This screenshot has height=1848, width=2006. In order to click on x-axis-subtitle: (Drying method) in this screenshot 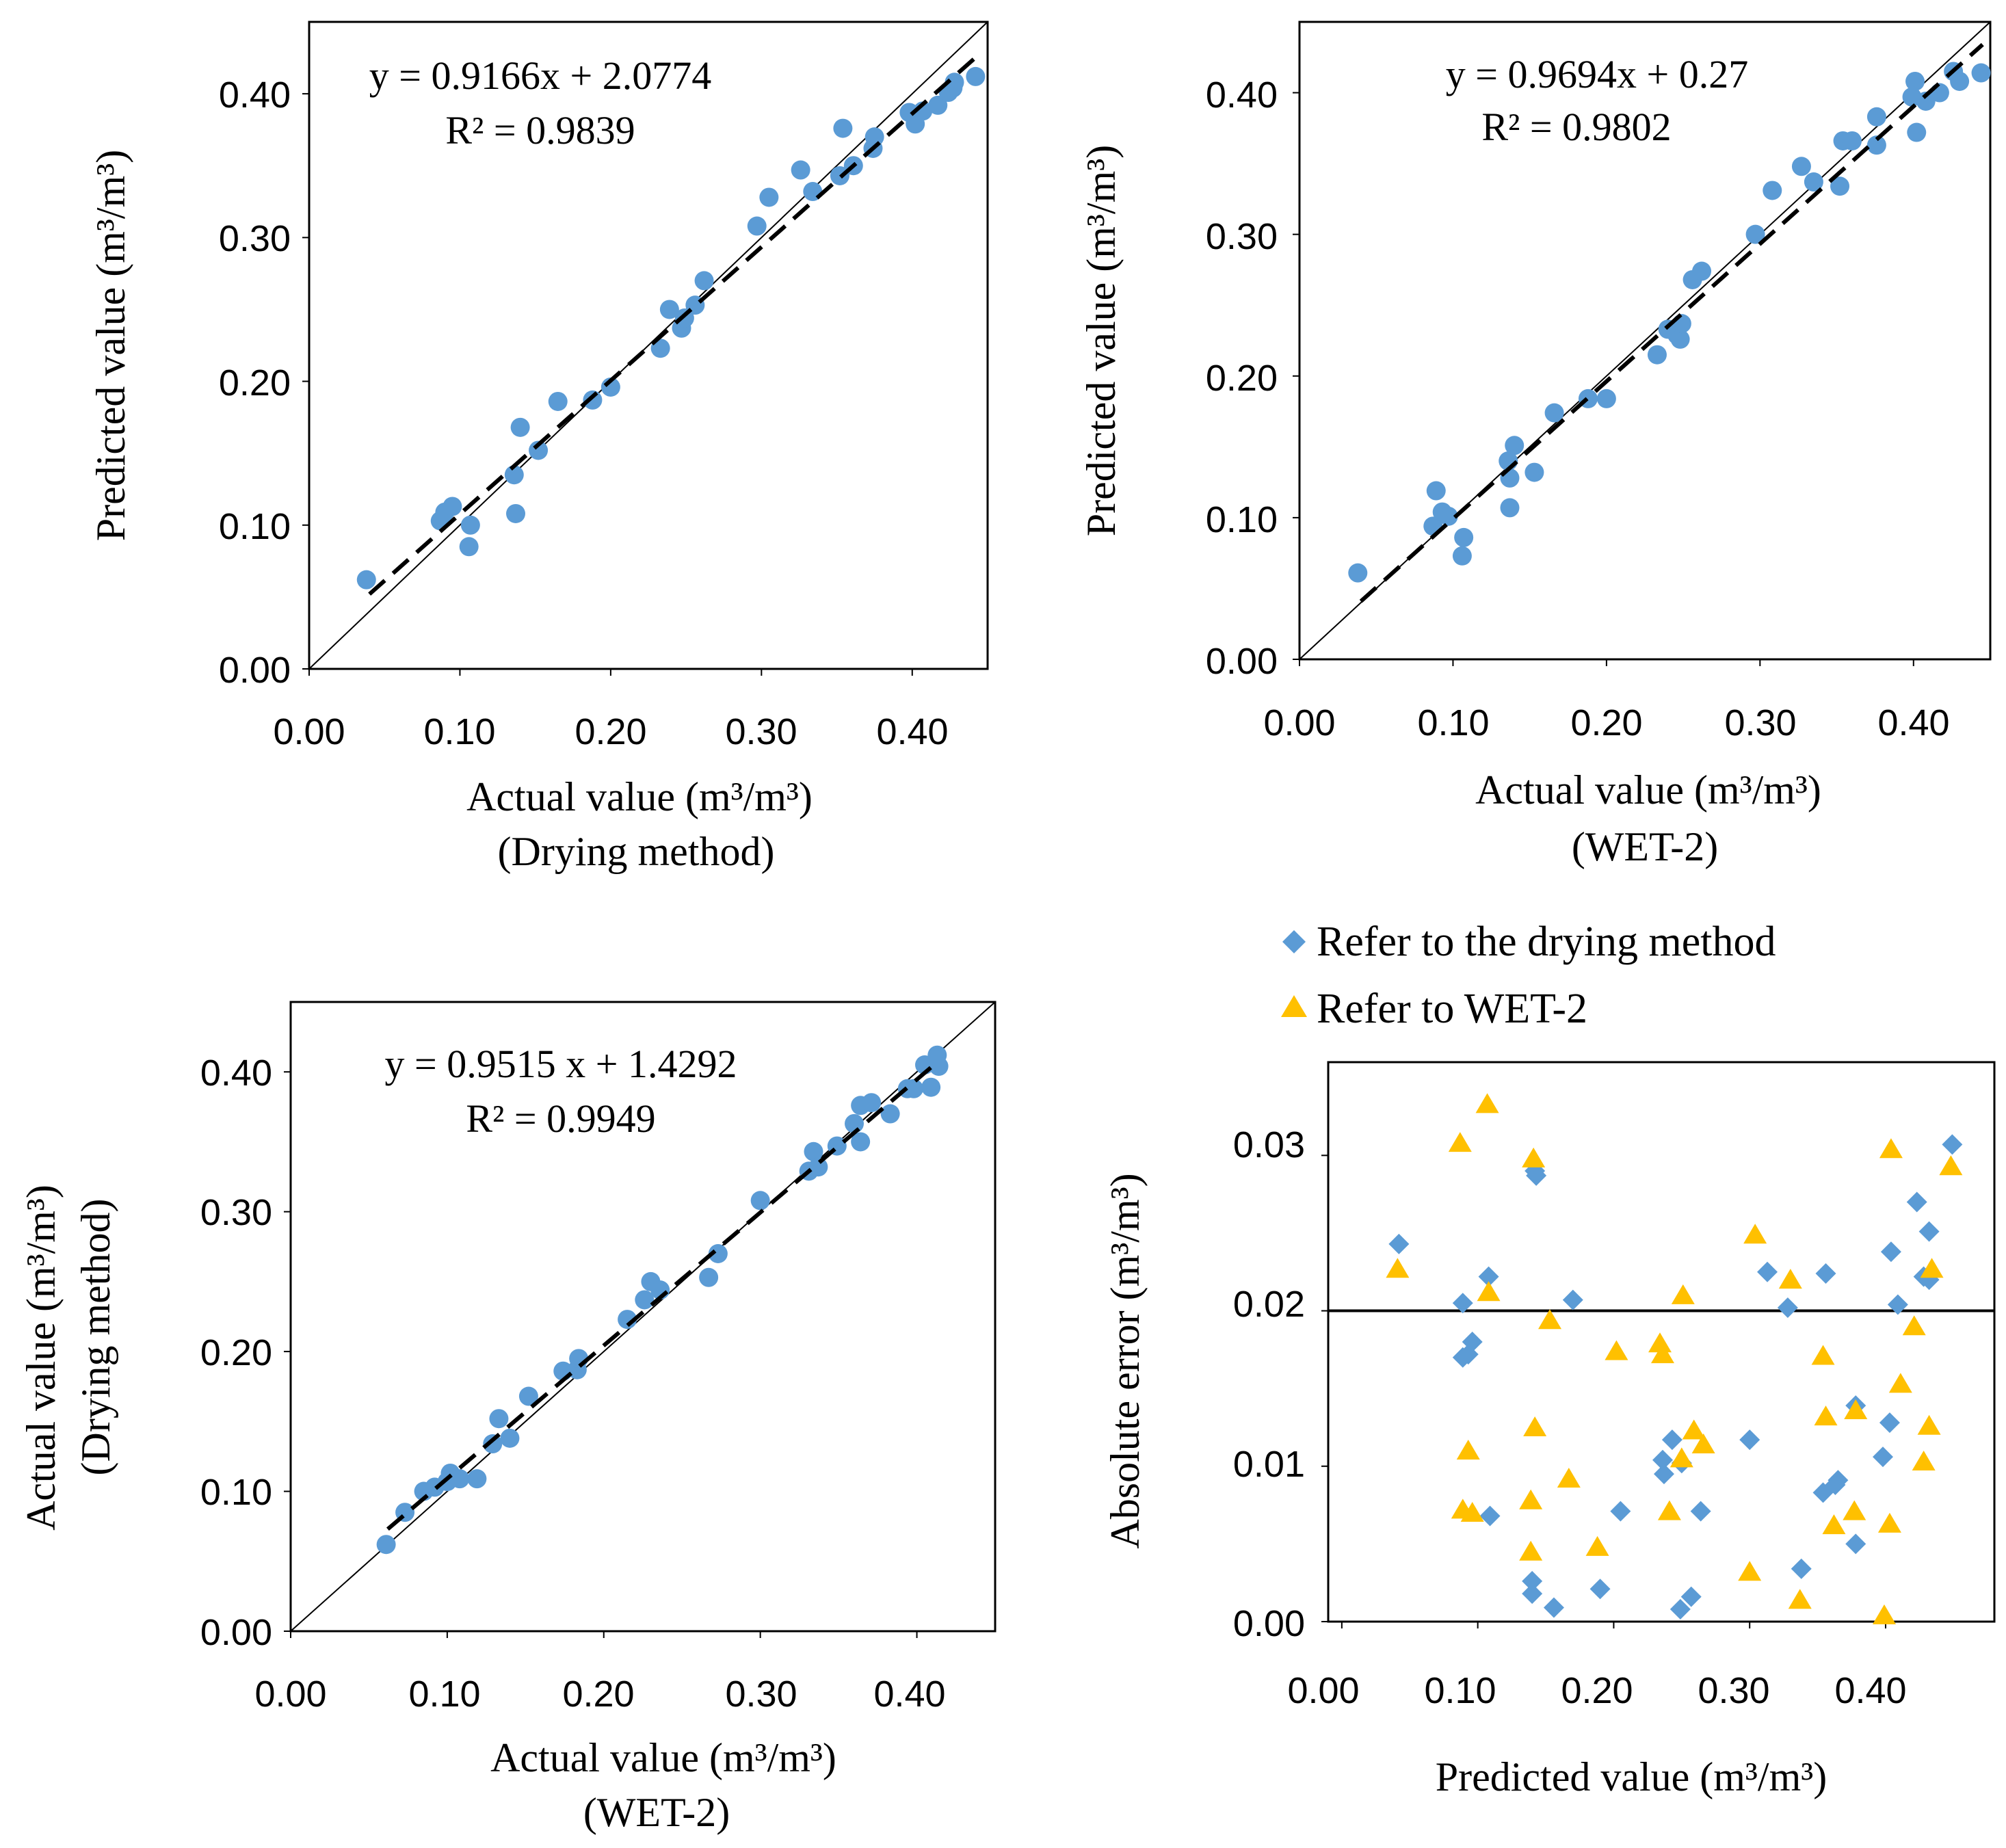, I will do `click(636, 852)`.